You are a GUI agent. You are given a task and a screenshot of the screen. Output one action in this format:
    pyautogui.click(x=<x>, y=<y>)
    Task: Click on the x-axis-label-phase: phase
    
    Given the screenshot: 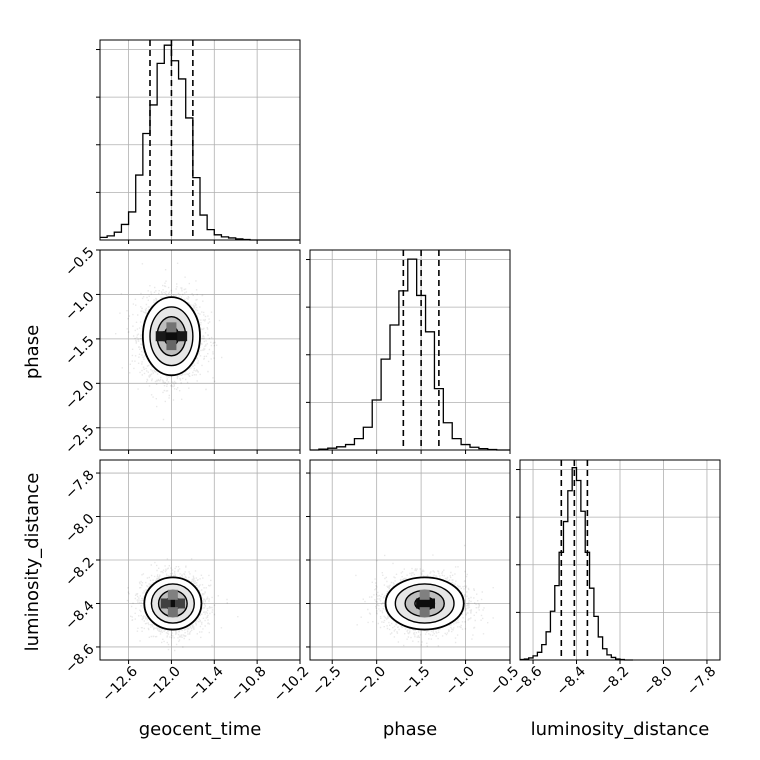 What is the action you would take?
    pyautogui.click(x=410, y=729)
    